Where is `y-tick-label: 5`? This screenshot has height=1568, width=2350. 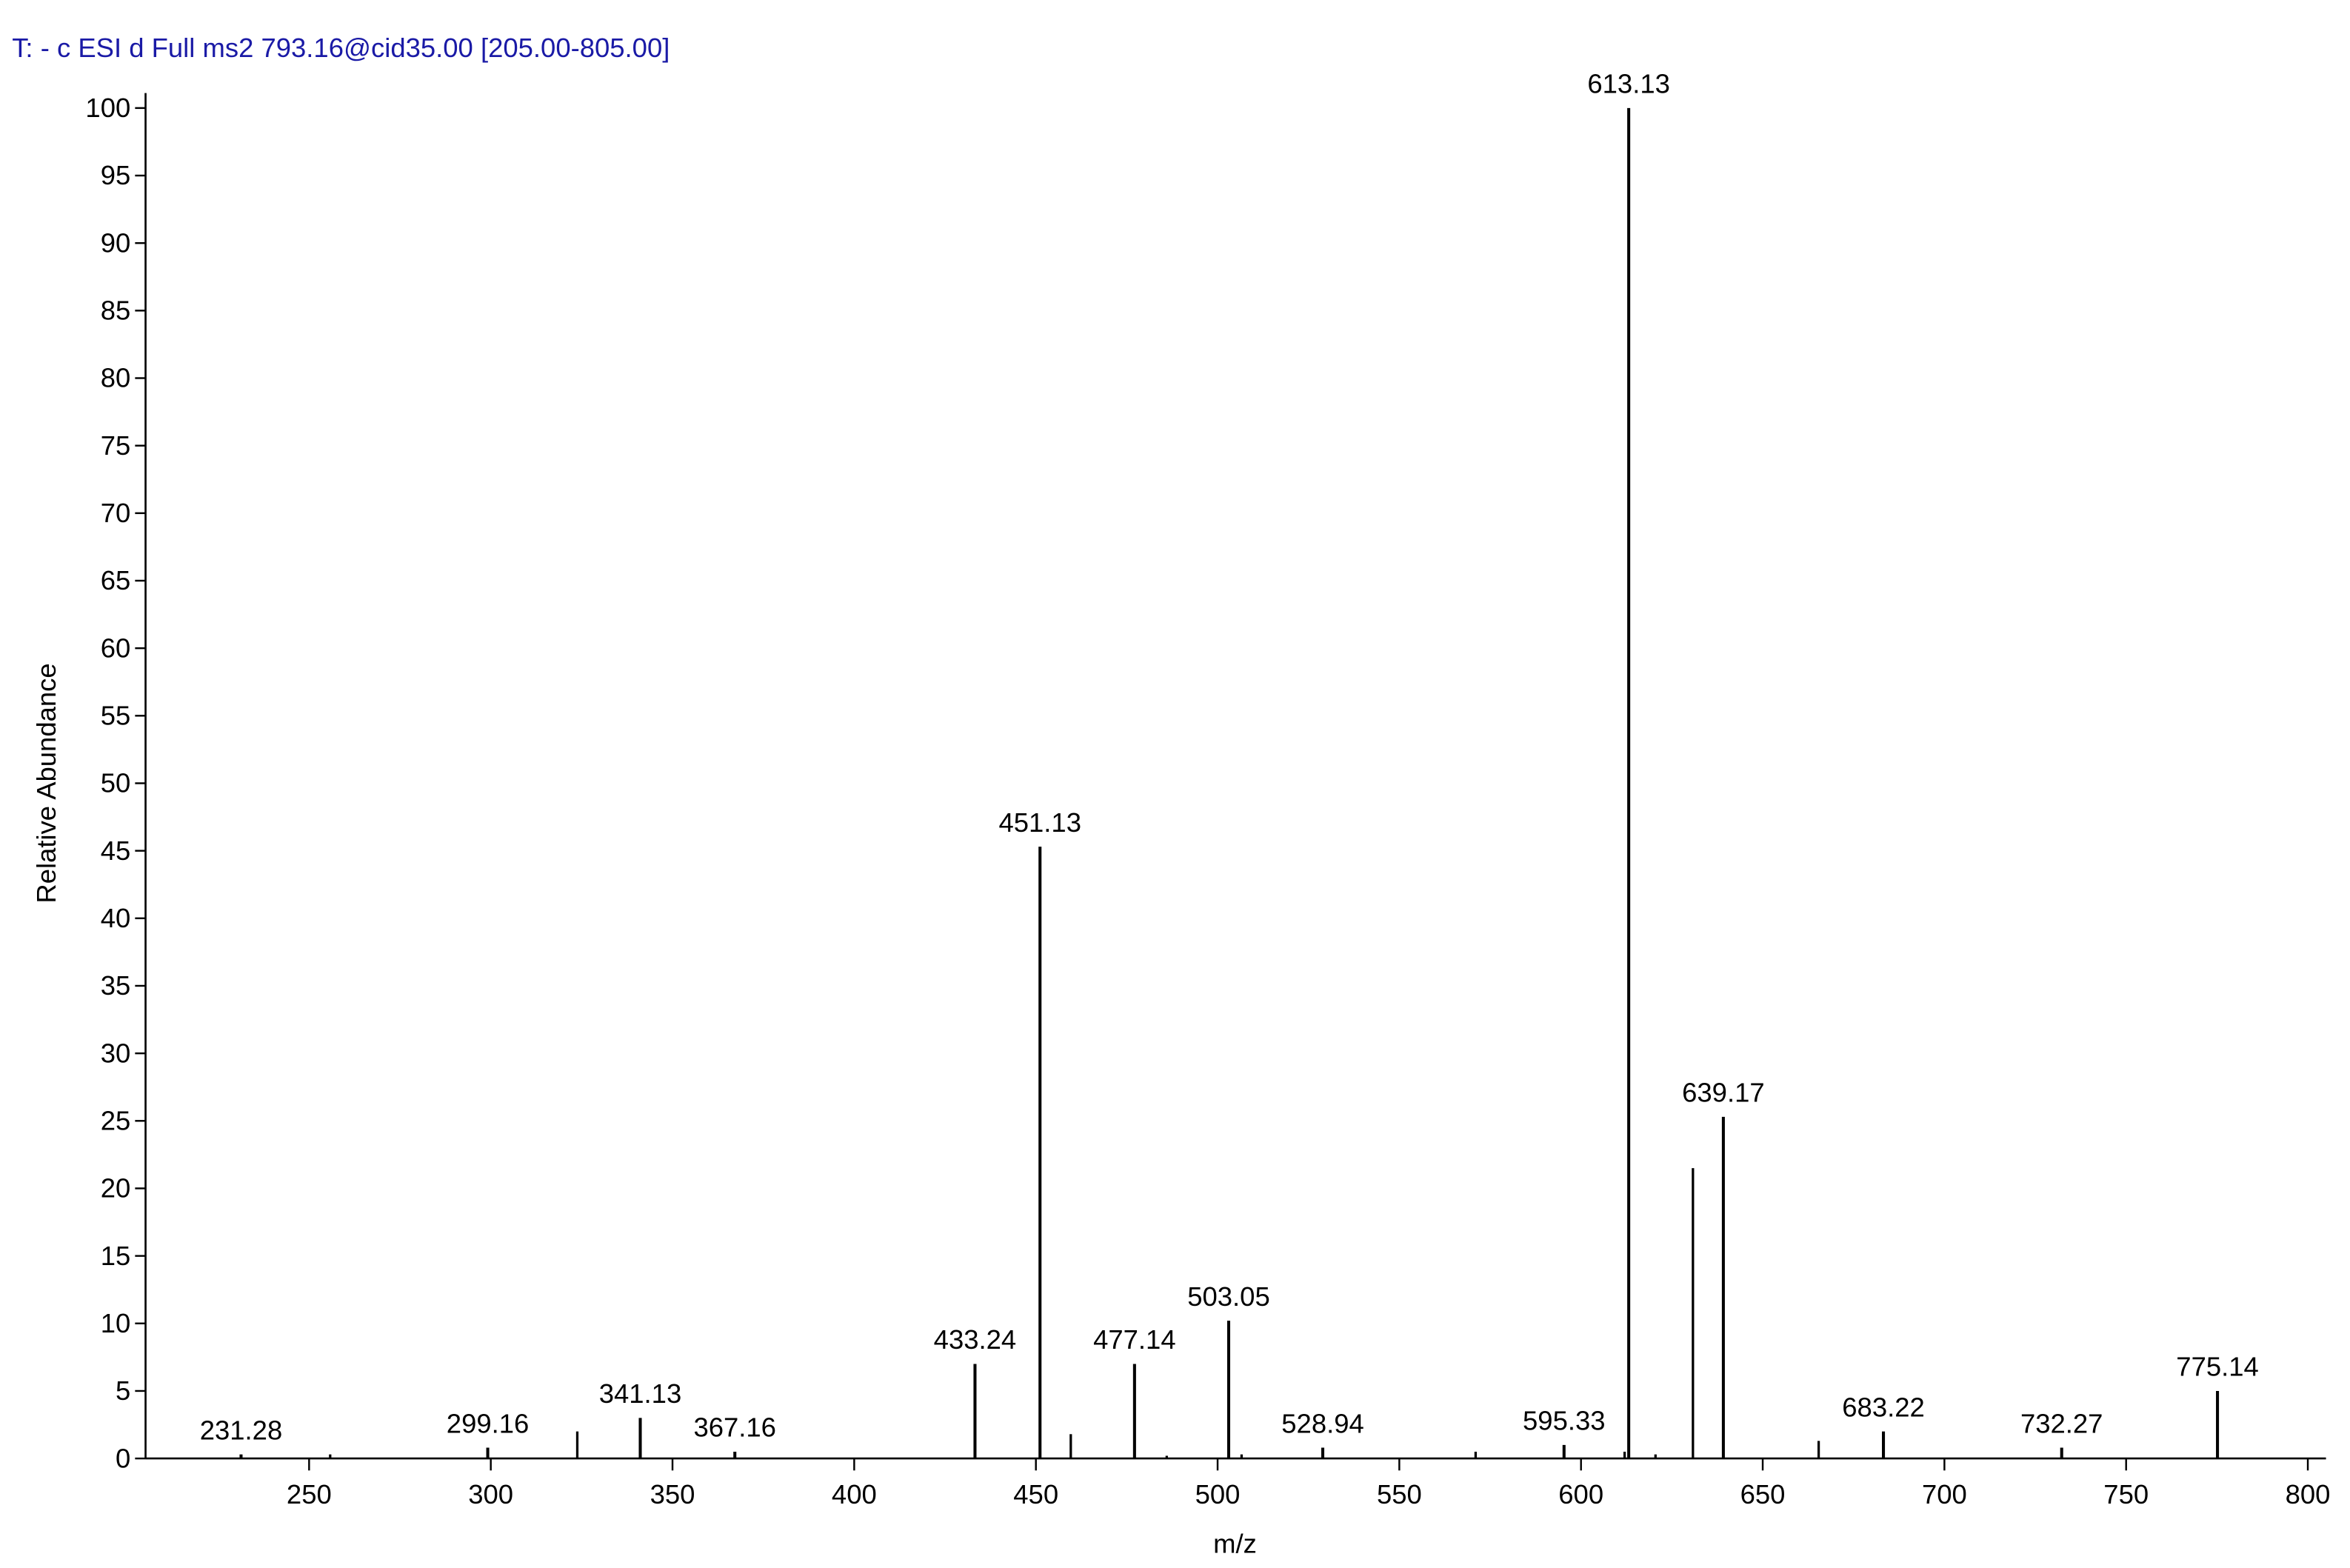
y-tick-label: 5 is located at coordinates (123, 1390).